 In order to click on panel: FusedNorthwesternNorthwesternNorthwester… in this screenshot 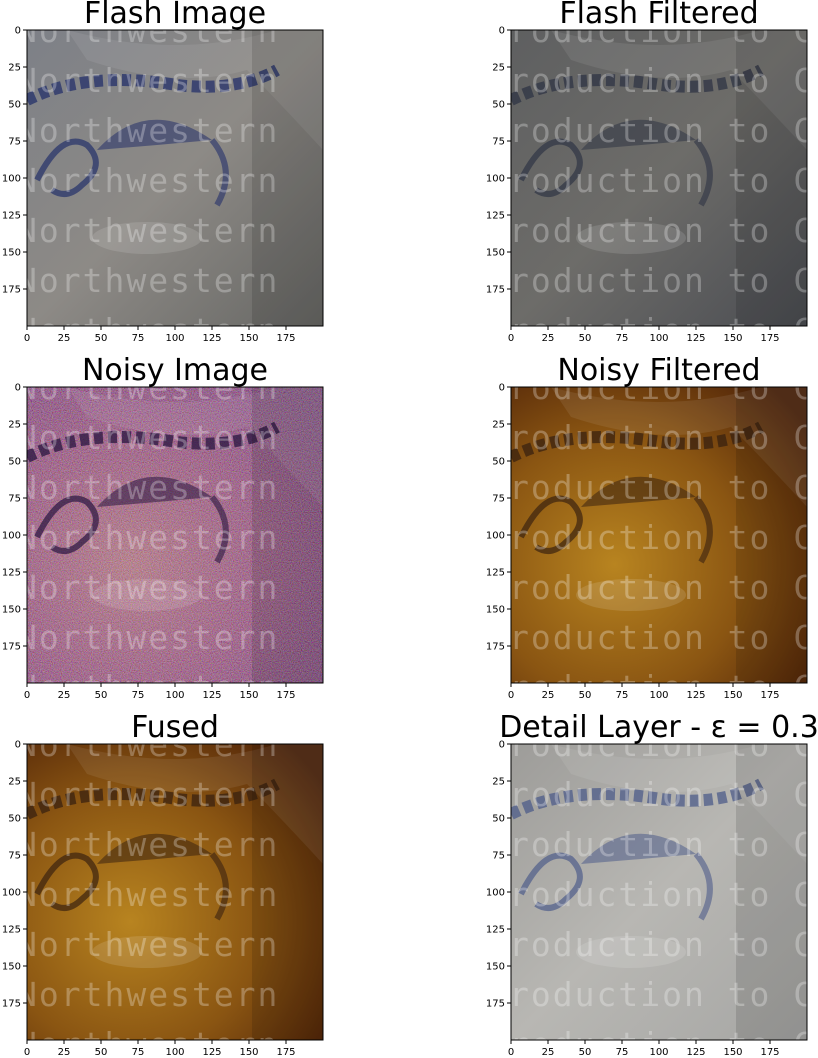, I will do `click(163, 884)`.